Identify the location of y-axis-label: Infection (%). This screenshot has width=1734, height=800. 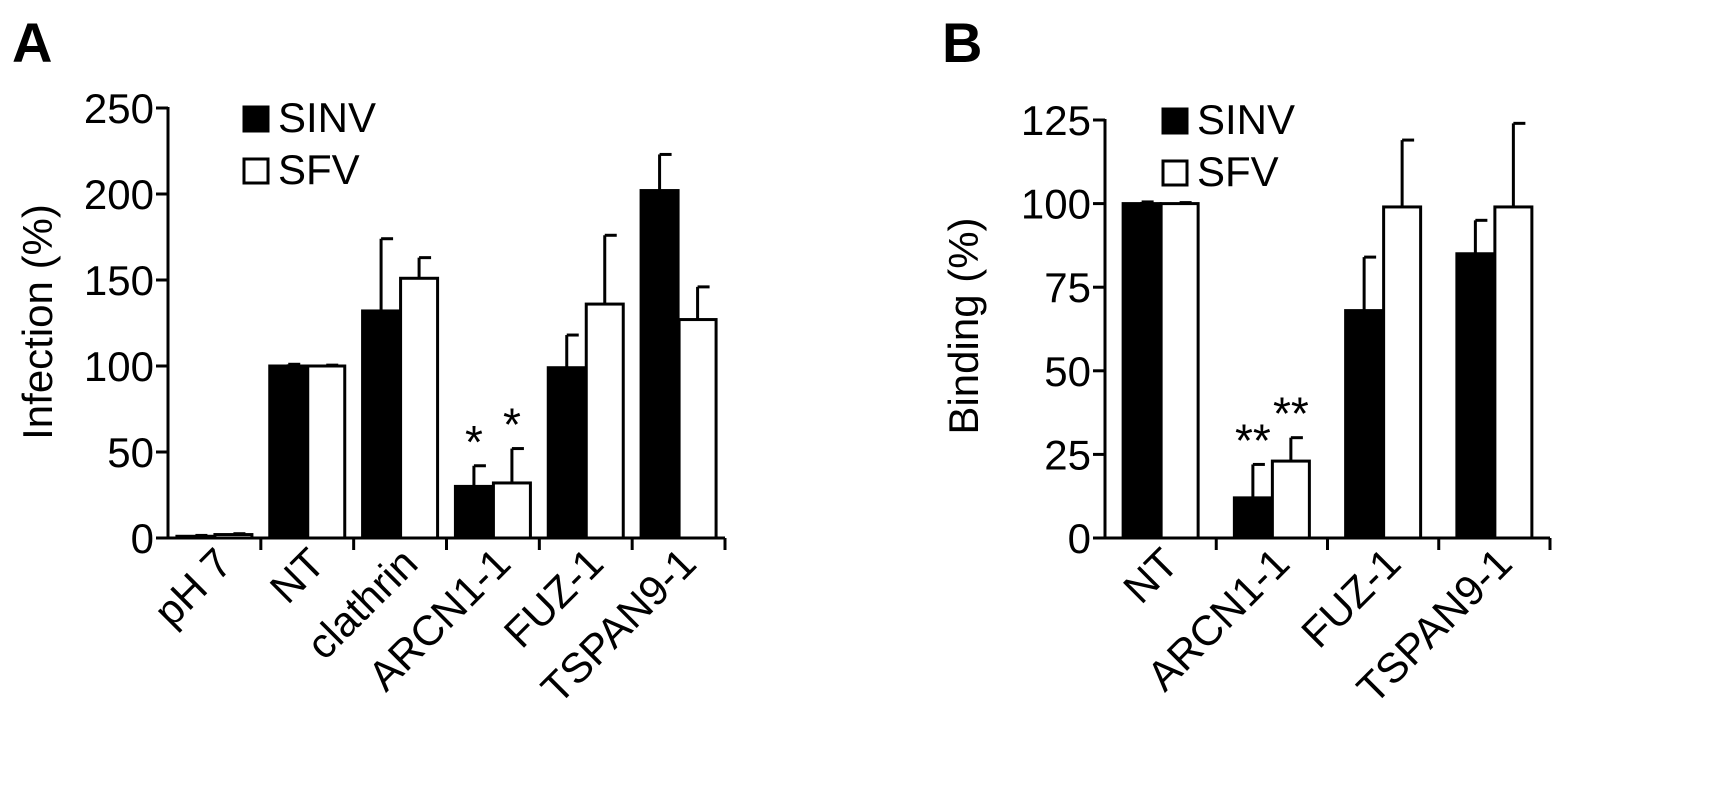
(37, 322).